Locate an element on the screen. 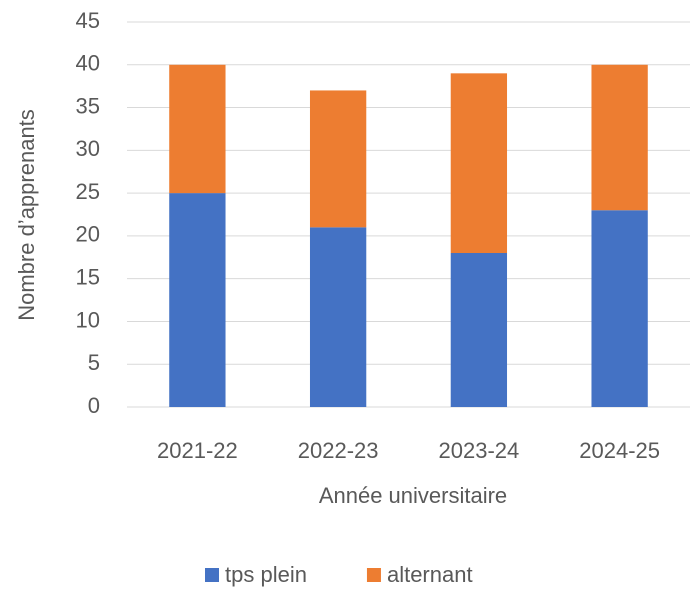  x-tick-label: 2024-25 is located at coordinates (619, 450).